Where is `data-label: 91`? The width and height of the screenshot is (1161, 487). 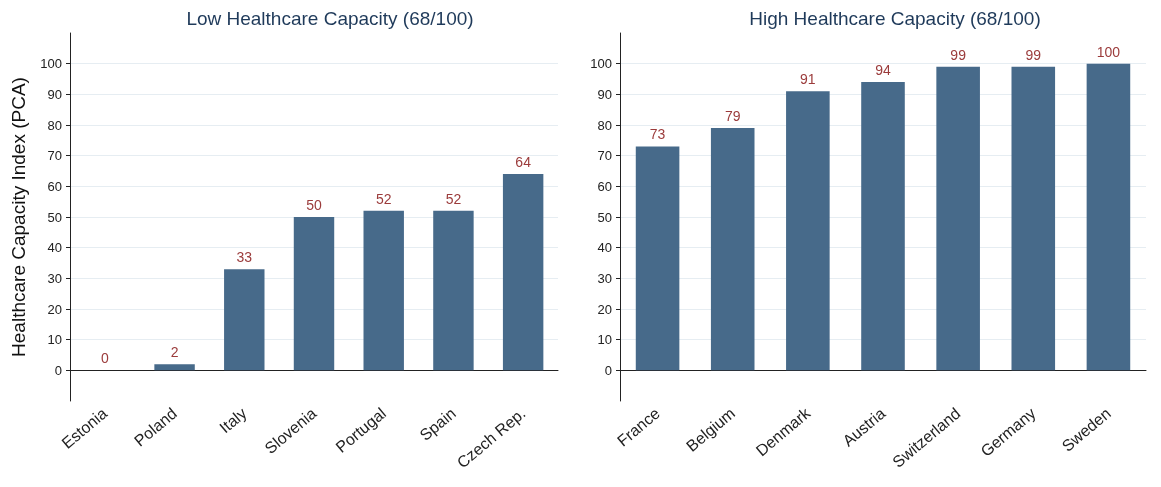
data-label: 91 is located at coordinates (808, 79).